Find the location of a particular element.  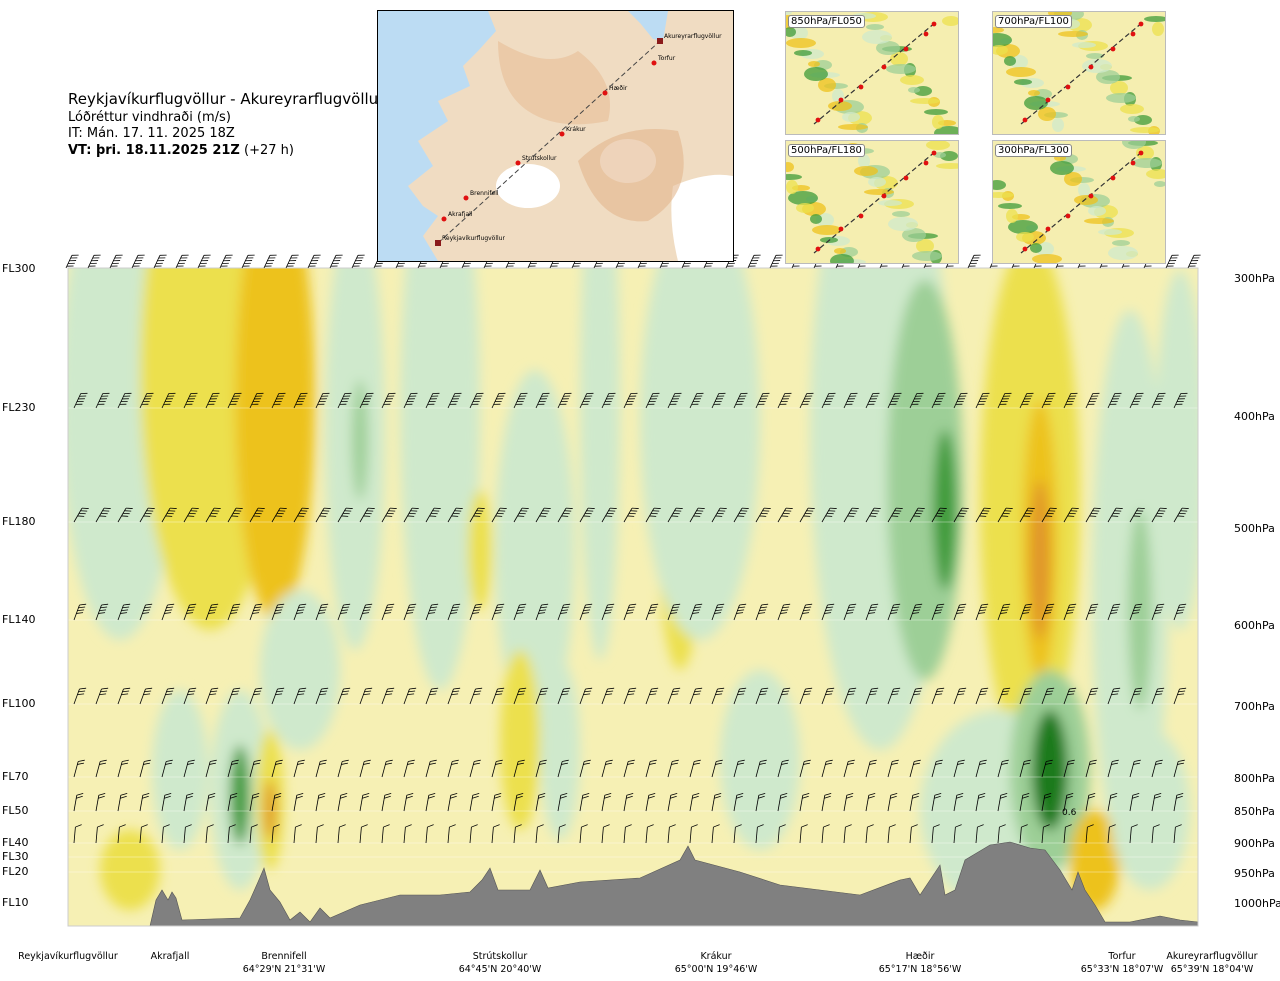

flight-level-label: FL300 is located at coordinates (19, 268).